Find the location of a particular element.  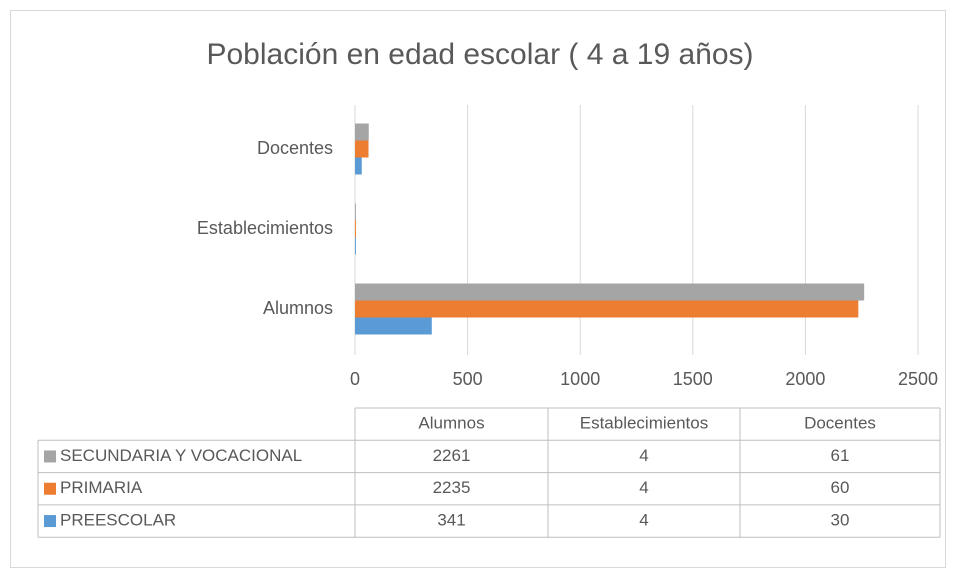

table-value: 30 is located at coordinates (840, 520).